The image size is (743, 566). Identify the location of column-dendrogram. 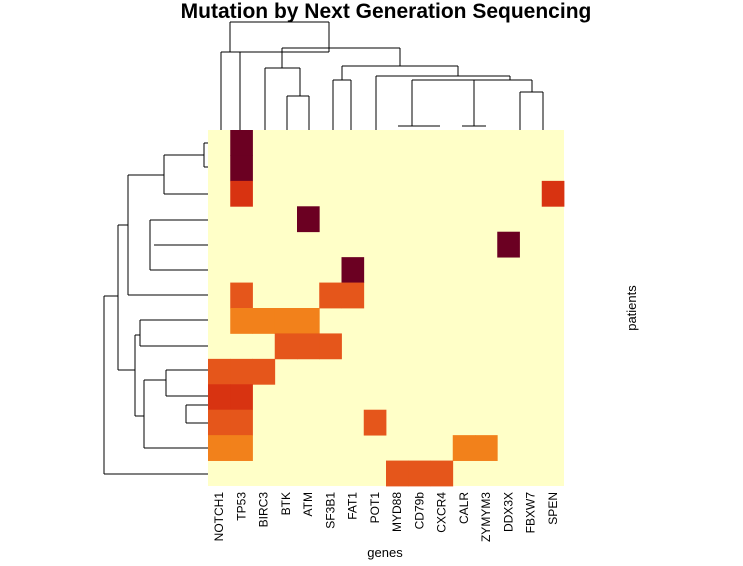
(382, 75).